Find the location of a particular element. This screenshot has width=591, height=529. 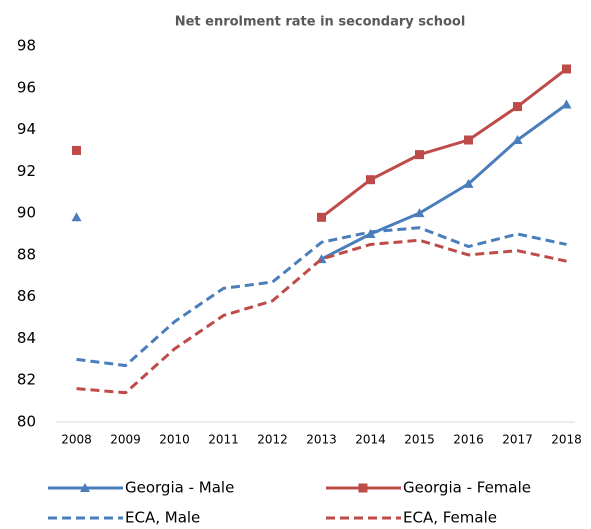

x-tick-label: 2011 is located at coordinates (223, 440).